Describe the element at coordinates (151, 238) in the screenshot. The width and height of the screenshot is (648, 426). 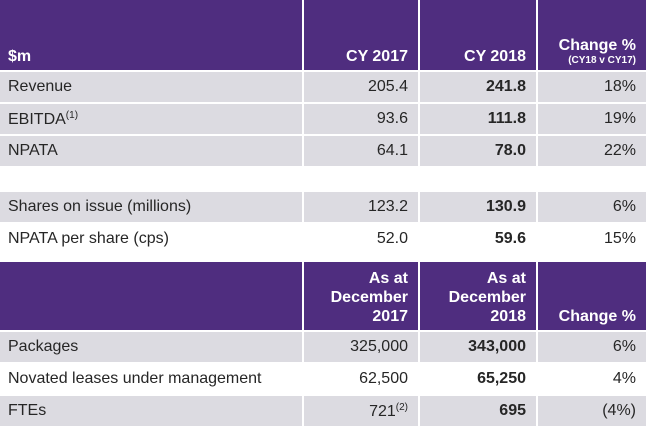
I see `row-label: NPATA per share (cps)` at that location.